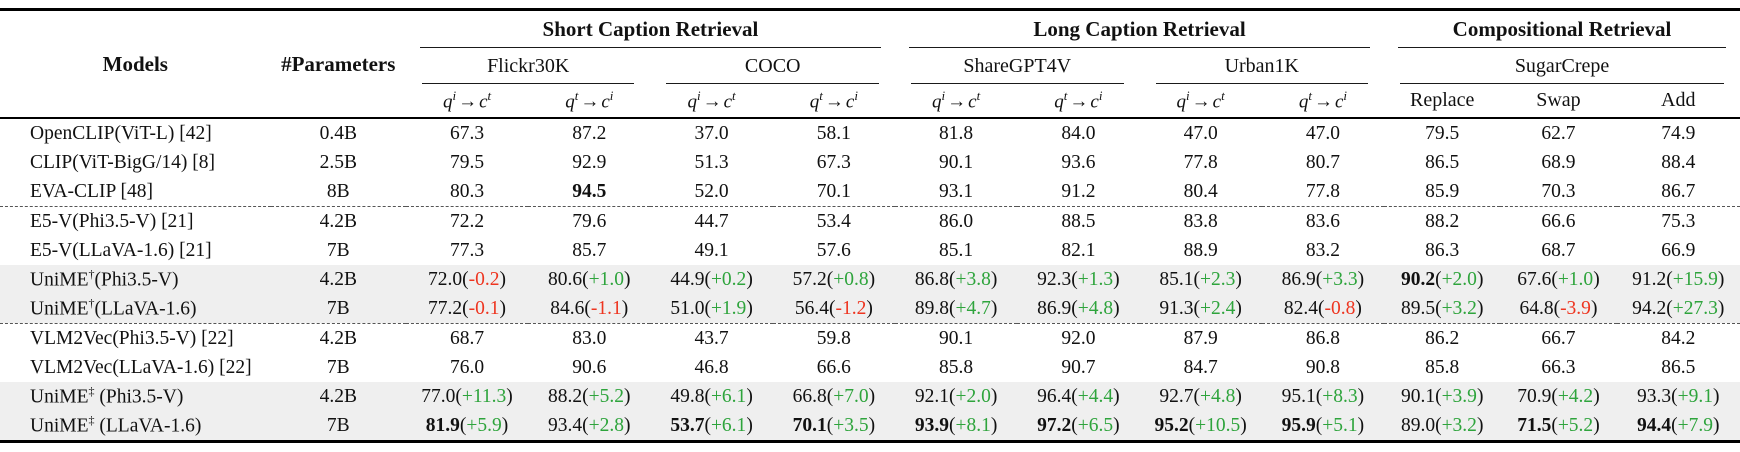 This screenshot has height=452, width=1740. What do you see at coordinates (956, 250) in the screenshot?
I see `score-cell: 85.1` at bounding box center [956, 250].